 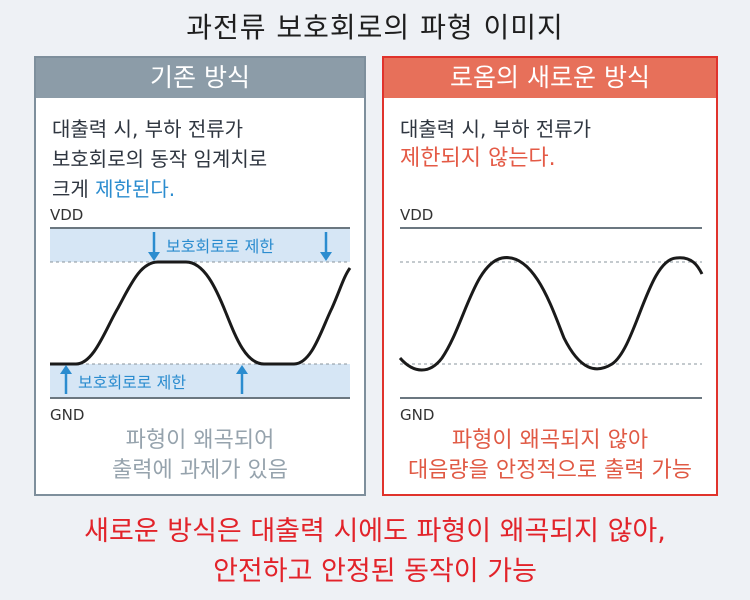 What do you see at coordinates (135, 189) in the screenshot?
I see `conventional-desc-limited: 제한된다.` at bounding box center [135, 189].